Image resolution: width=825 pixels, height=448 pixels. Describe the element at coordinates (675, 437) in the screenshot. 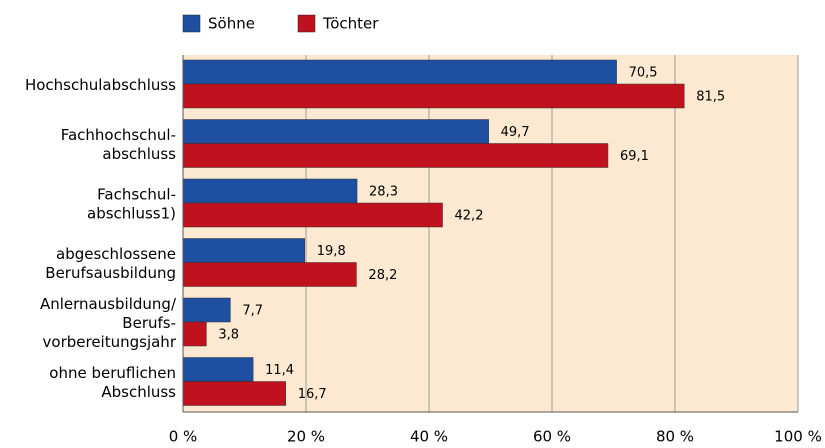

I see `x-tick-label: 80 %` at that location.